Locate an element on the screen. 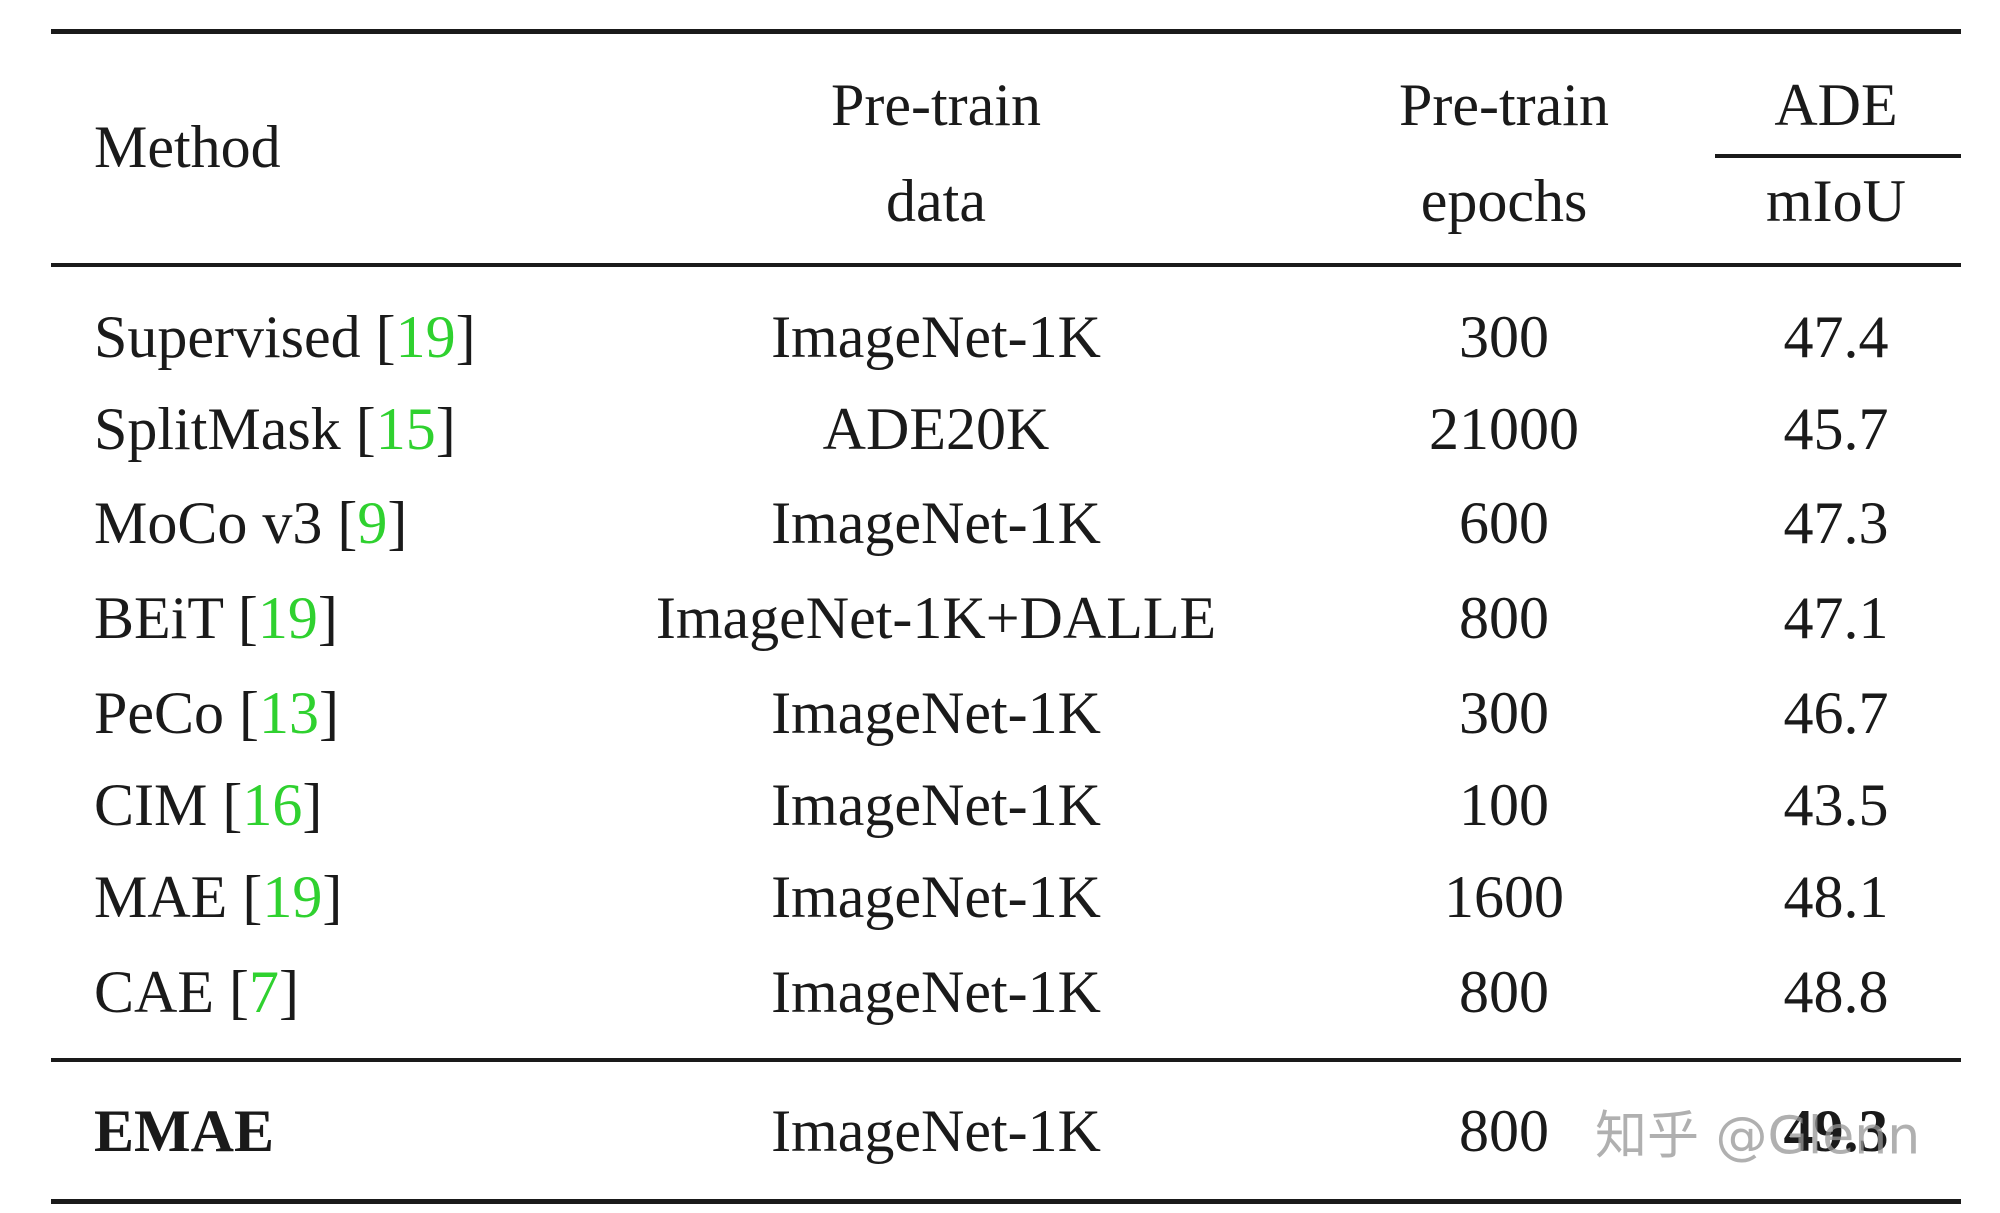 The height and width of the screenshot is (1213, 2000). method-cell: MoCo v3 [9] is located at coordinates (250, 523).